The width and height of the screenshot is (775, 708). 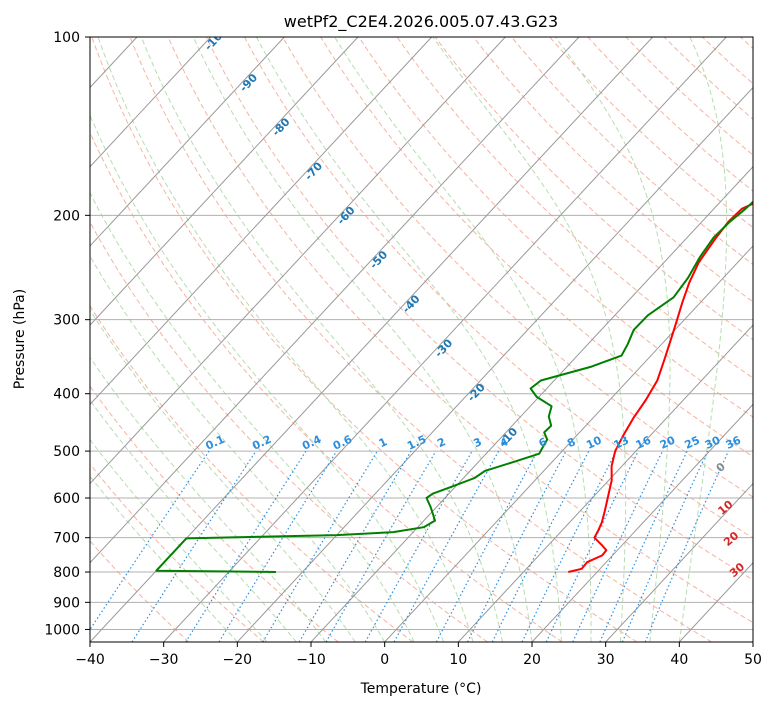 What do you see at coordinates (311, 660) in the screenshot?
I see `x-tick-label: −10` at bounding box center [311, 660].